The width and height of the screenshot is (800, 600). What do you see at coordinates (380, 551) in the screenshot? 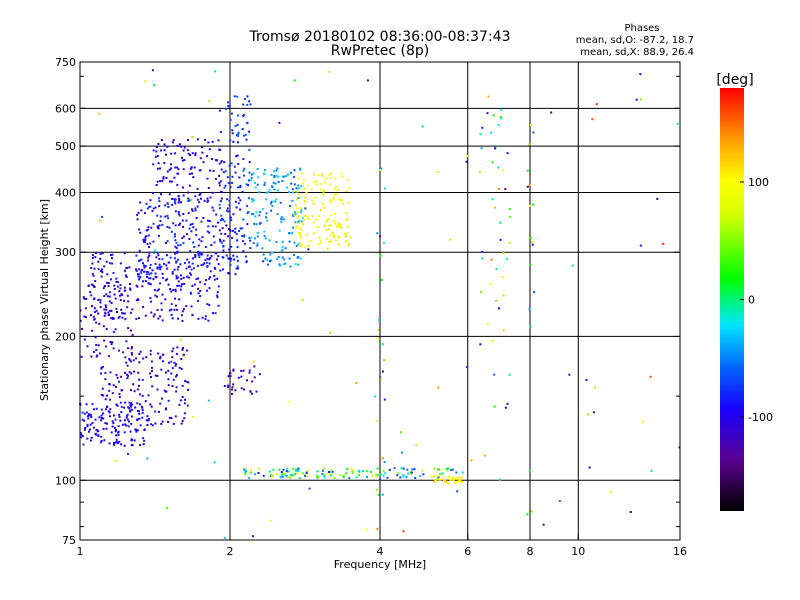
I see `x-tick-label: 4` at bounding box center [380, 551].